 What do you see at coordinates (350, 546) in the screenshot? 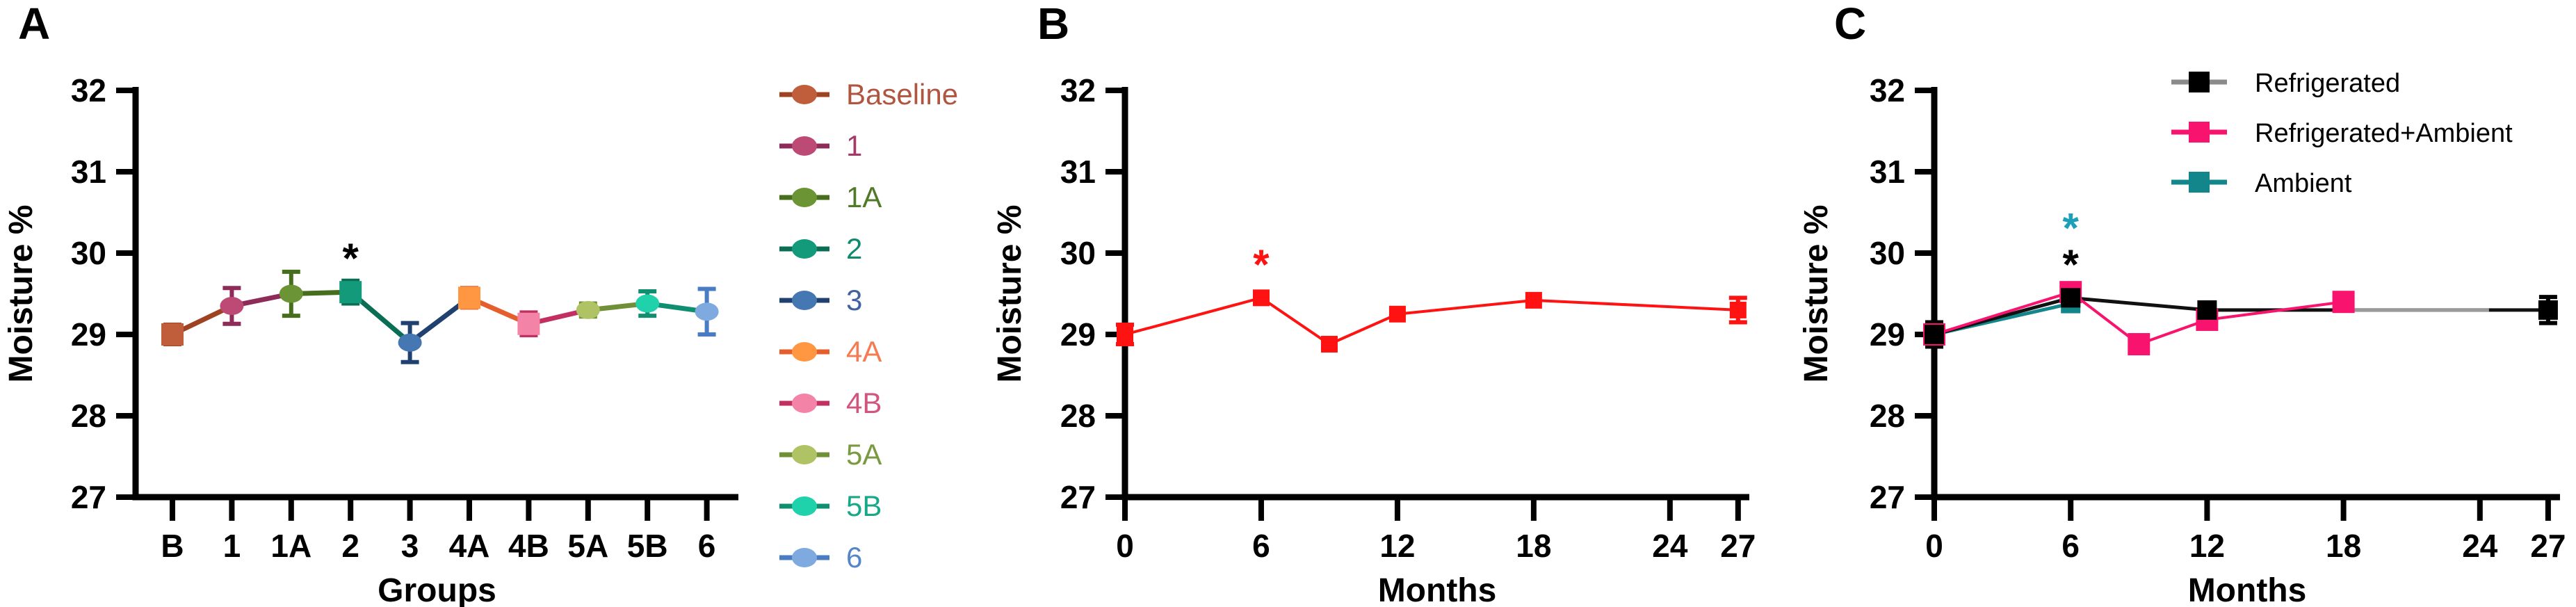
I see `x-tick-label: 2` at bounding box center [350, 546].